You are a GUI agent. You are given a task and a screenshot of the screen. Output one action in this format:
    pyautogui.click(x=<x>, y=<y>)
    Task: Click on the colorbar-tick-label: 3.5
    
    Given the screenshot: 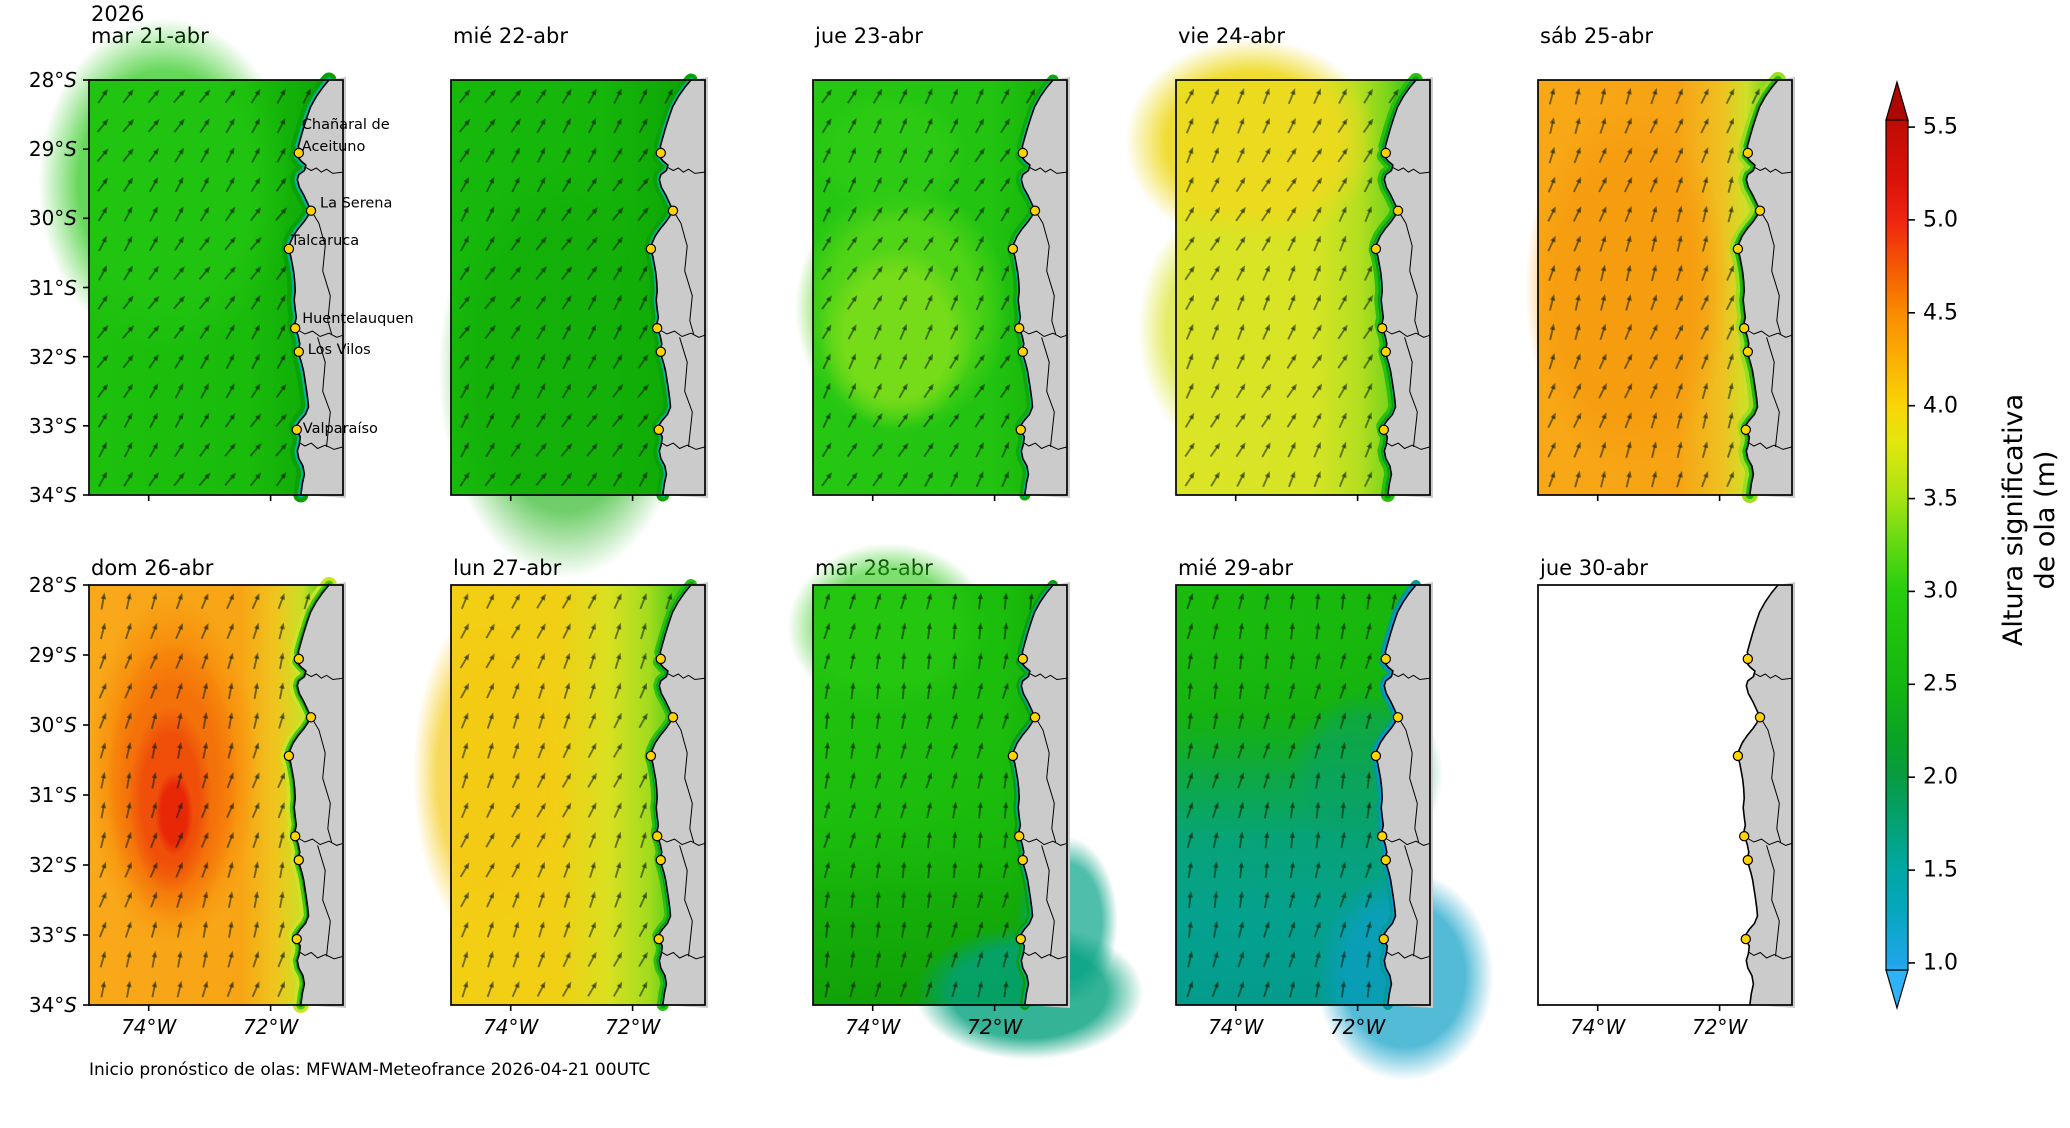 What is the action you would take?
    pyautogui.click(x=1940, y=499)
    